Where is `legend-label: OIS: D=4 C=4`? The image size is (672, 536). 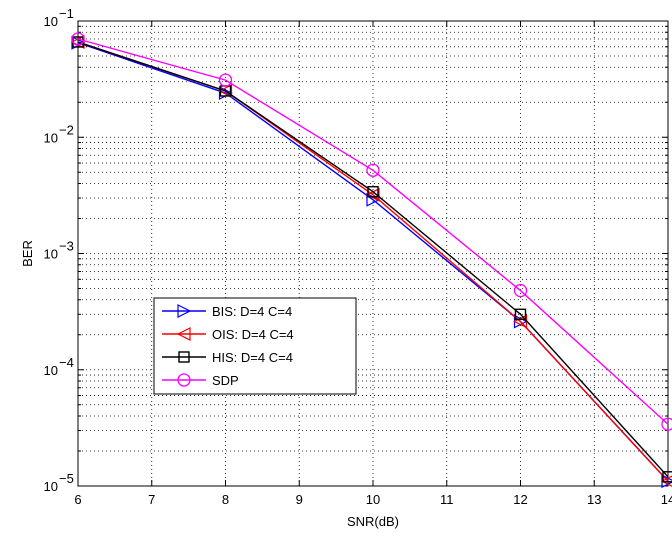
legend-label: OIS: D=4 C=4 is located at coordinates (253, 334).